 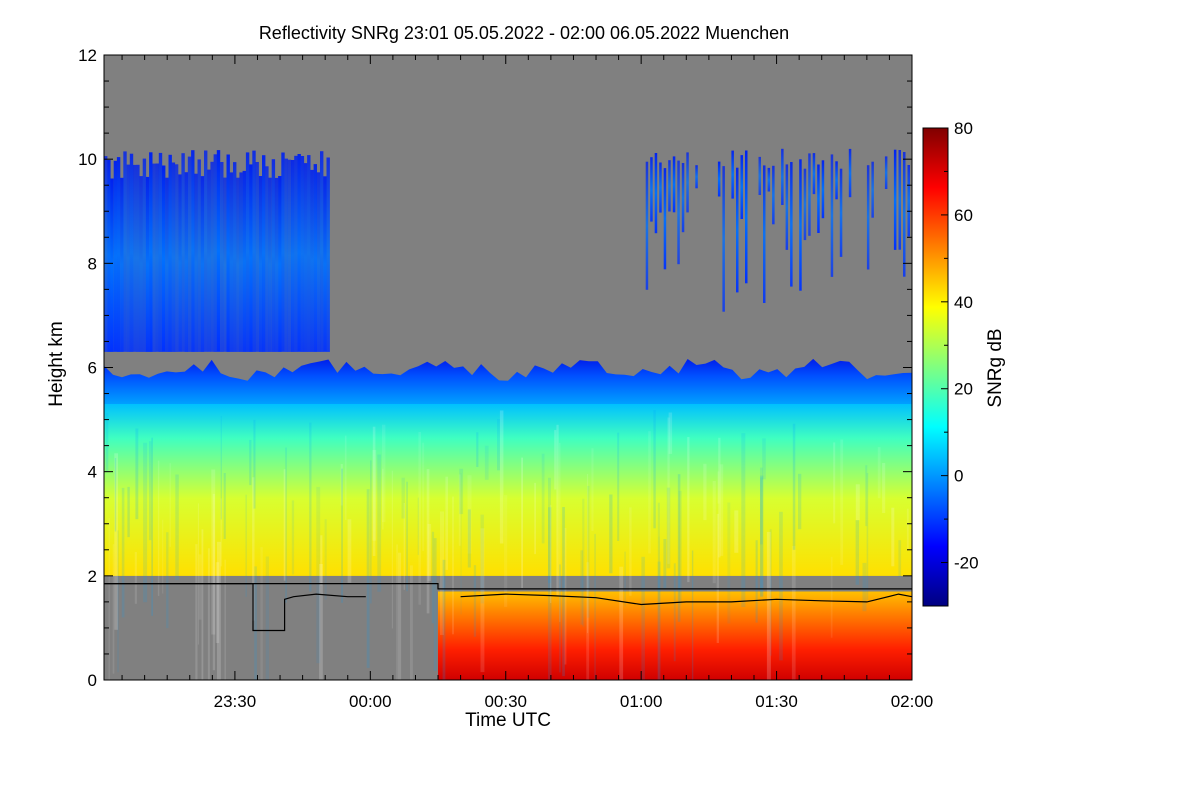 I want to click on colorbar-tick-label: 20, so click(x=963, y=389).